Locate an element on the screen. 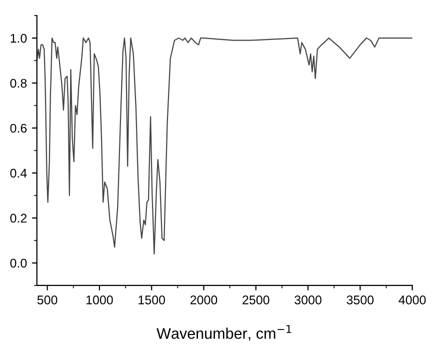 This screenshot has height=346, width=434. y-tick-label: 0.6 is located at coordinates (18, 128).